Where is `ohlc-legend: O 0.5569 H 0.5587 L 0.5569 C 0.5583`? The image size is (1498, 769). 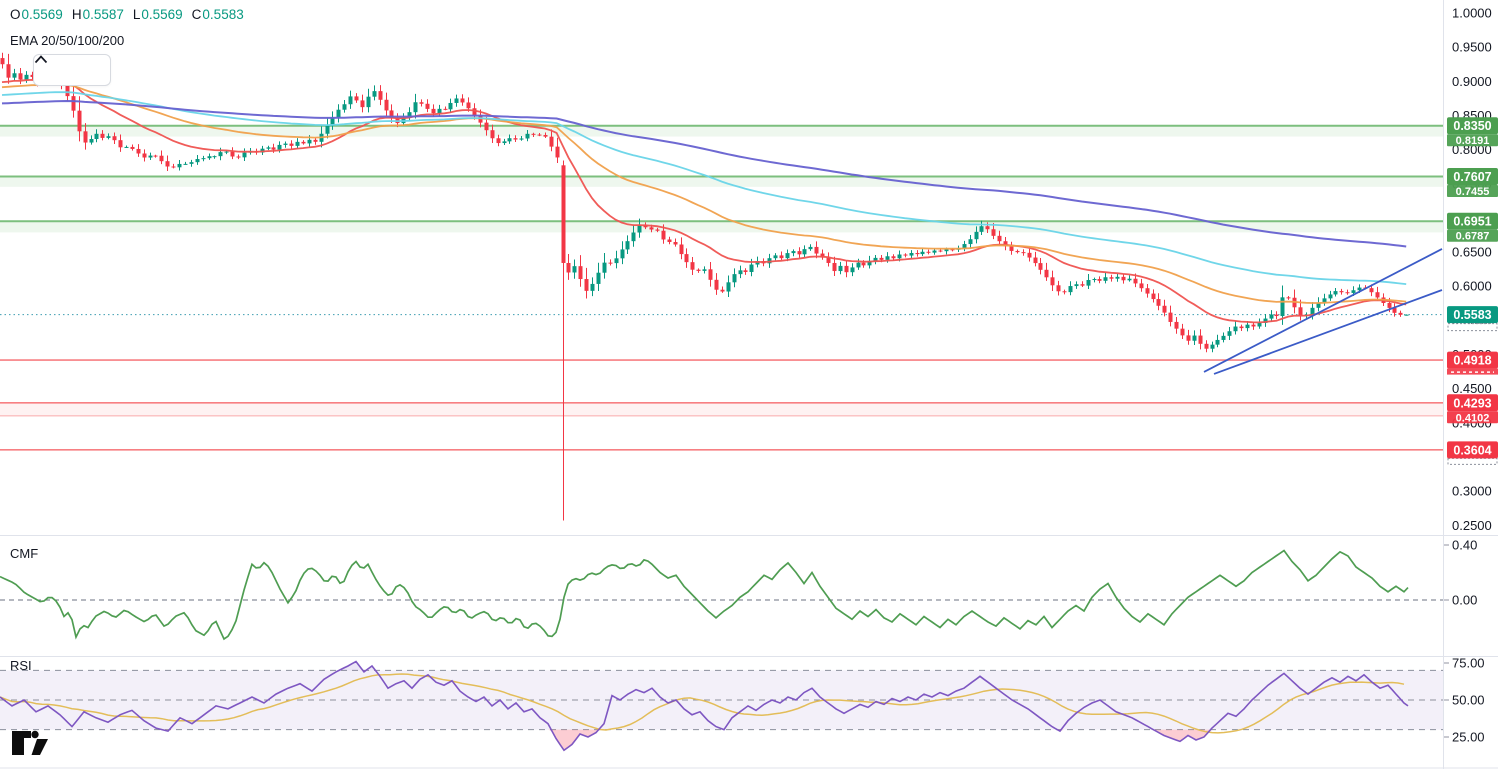
ohlc-legend: O 0.5569 H 0.5587 L 0.5569 C 0.5583 is located at coordinates (127, 14).